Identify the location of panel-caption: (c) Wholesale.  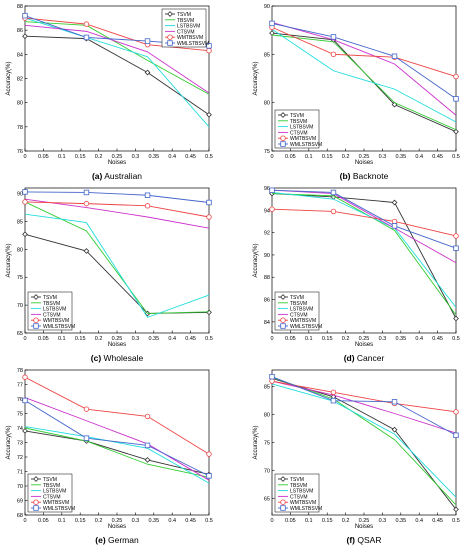
(117, 358).